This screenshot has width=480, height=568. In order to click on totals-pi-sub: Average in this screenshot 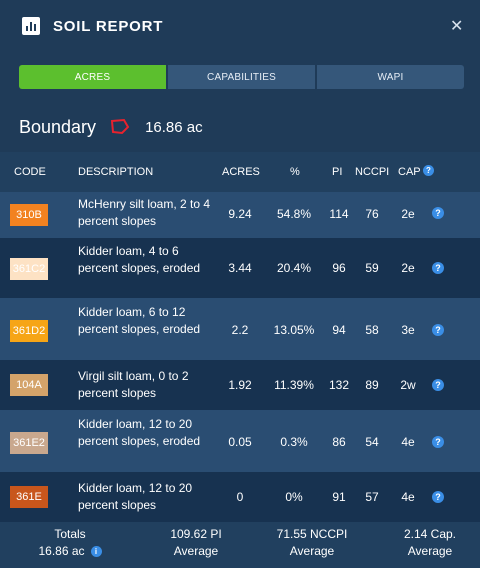, I will do `click(196, 551)`.